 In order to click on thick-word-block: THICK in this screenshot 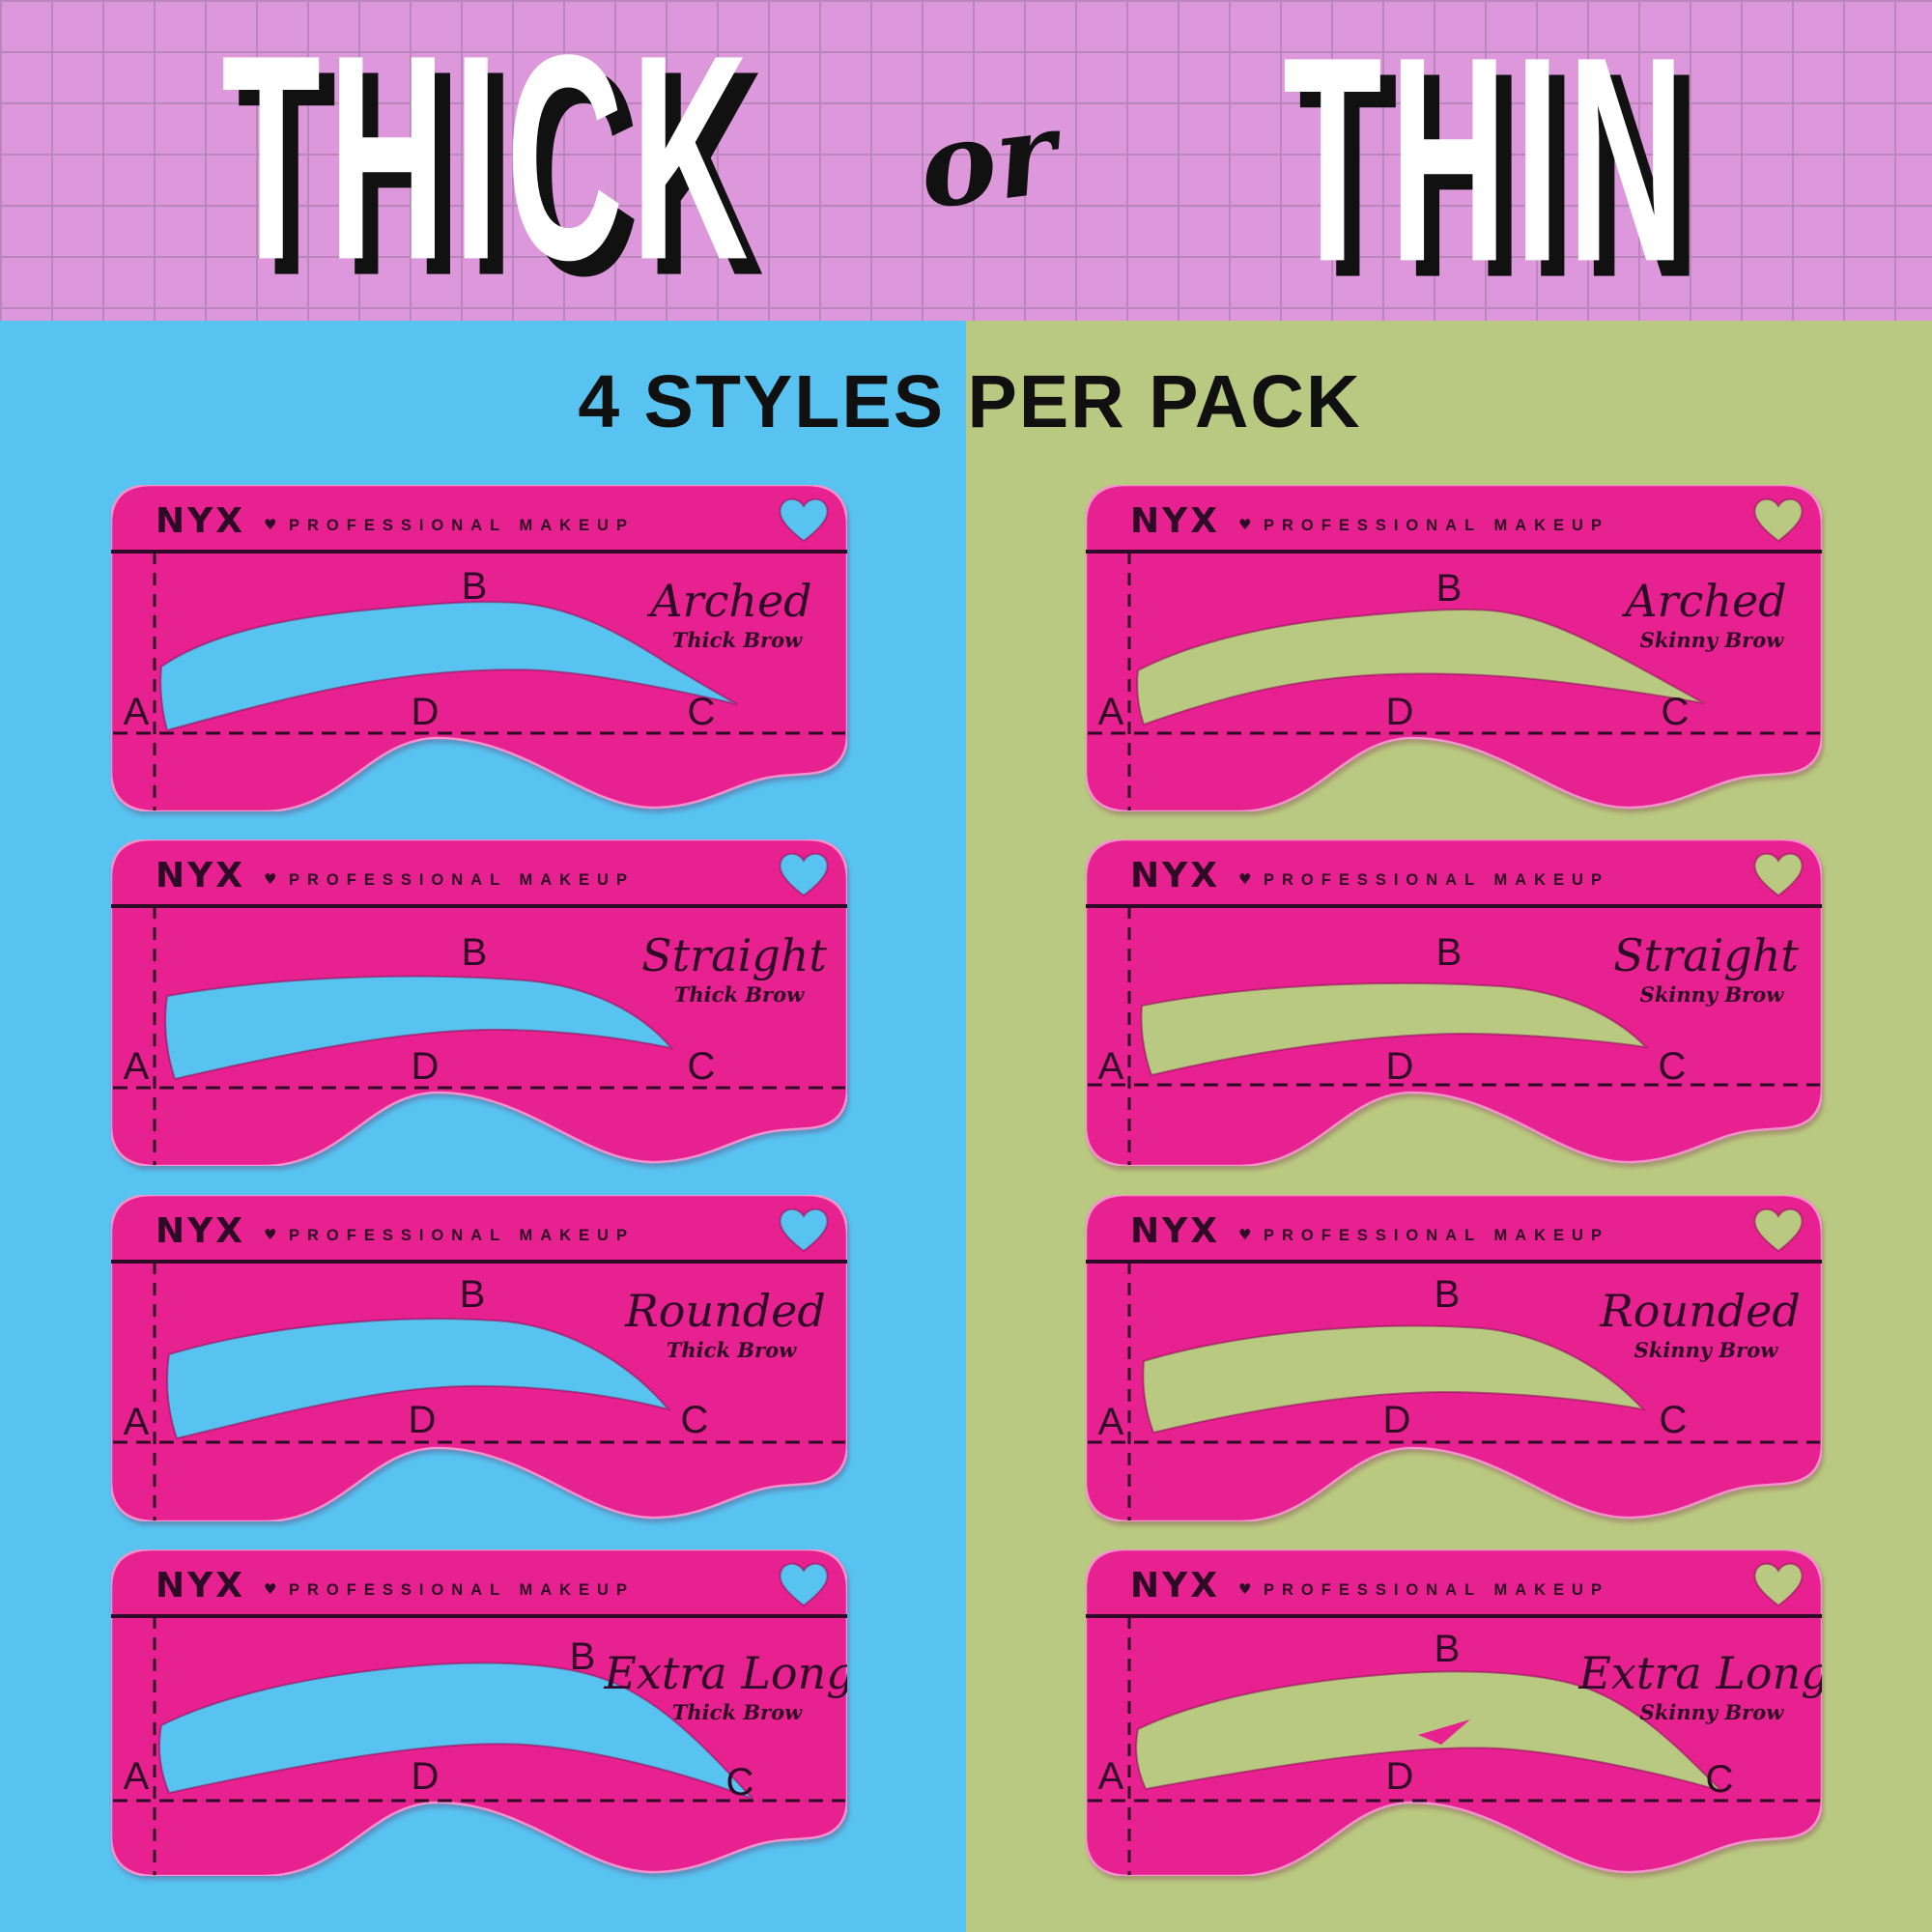, I will do `click(489, 157)`.